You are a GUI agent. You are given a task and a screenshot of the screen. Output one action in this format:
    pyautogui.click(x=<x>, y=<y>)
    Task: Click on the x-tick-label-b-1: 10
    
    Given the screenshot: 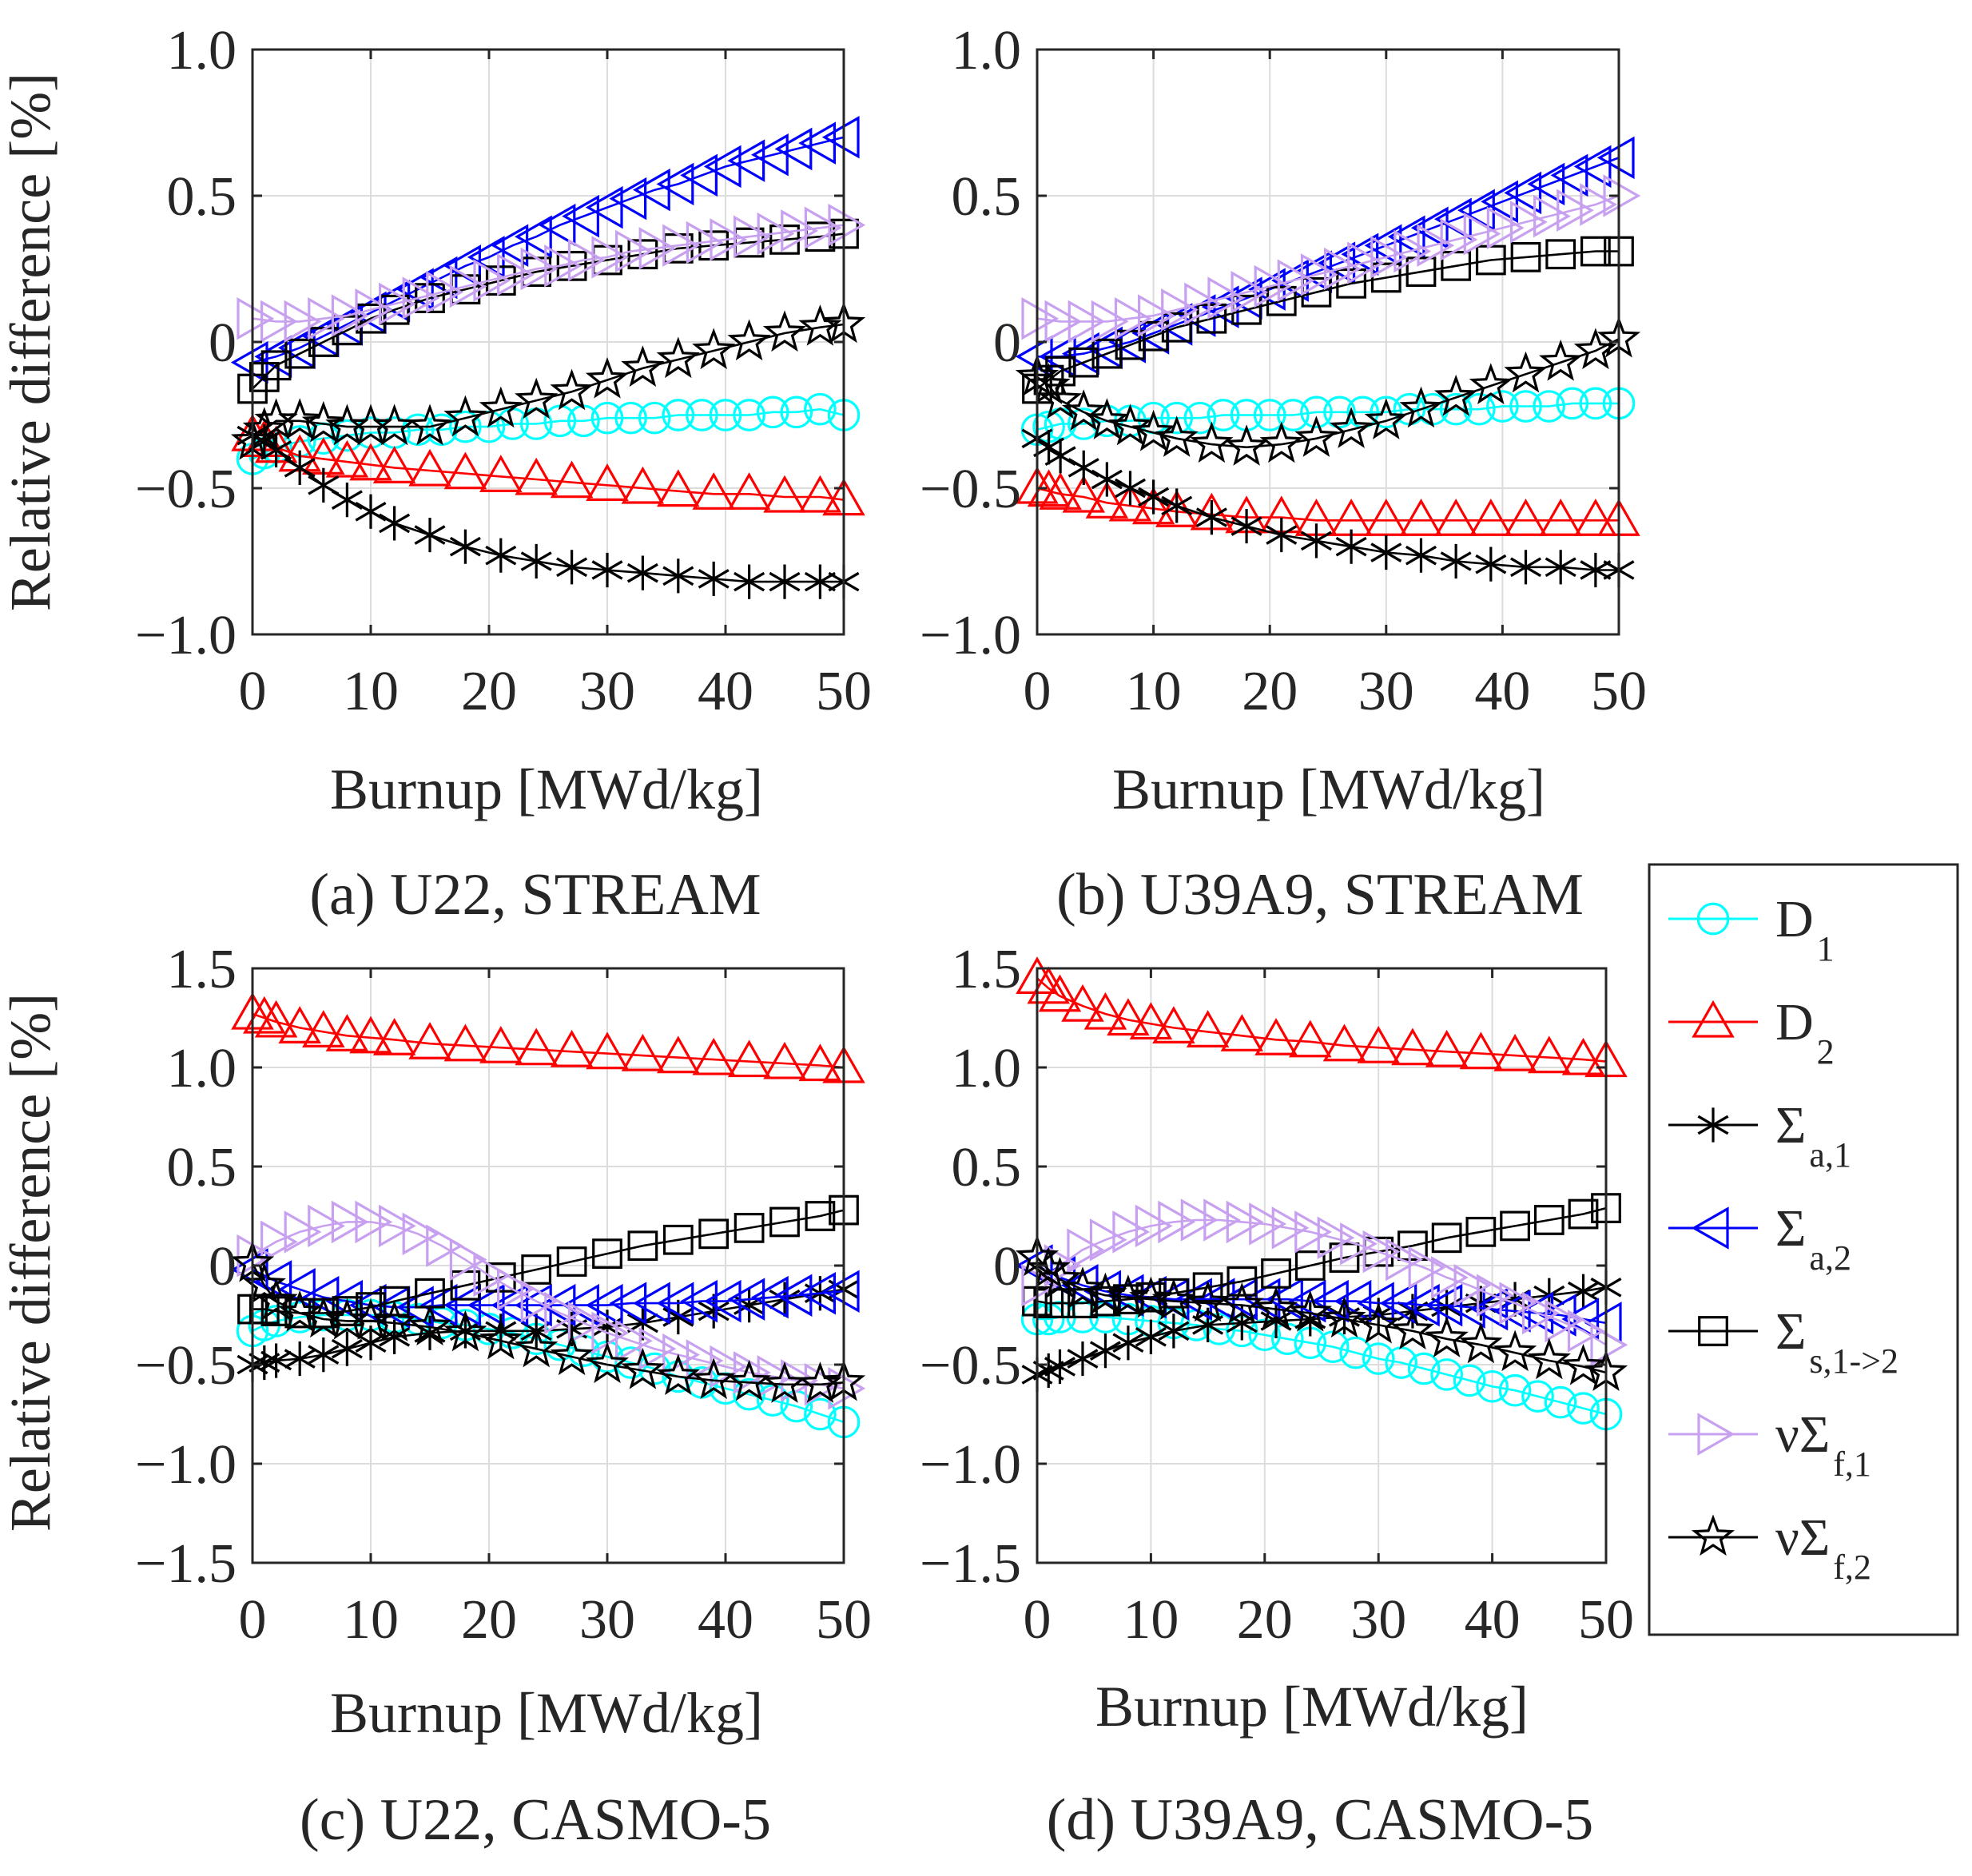 What is the action you would take?
    pyautogui.click(x=1154, y=691)
    